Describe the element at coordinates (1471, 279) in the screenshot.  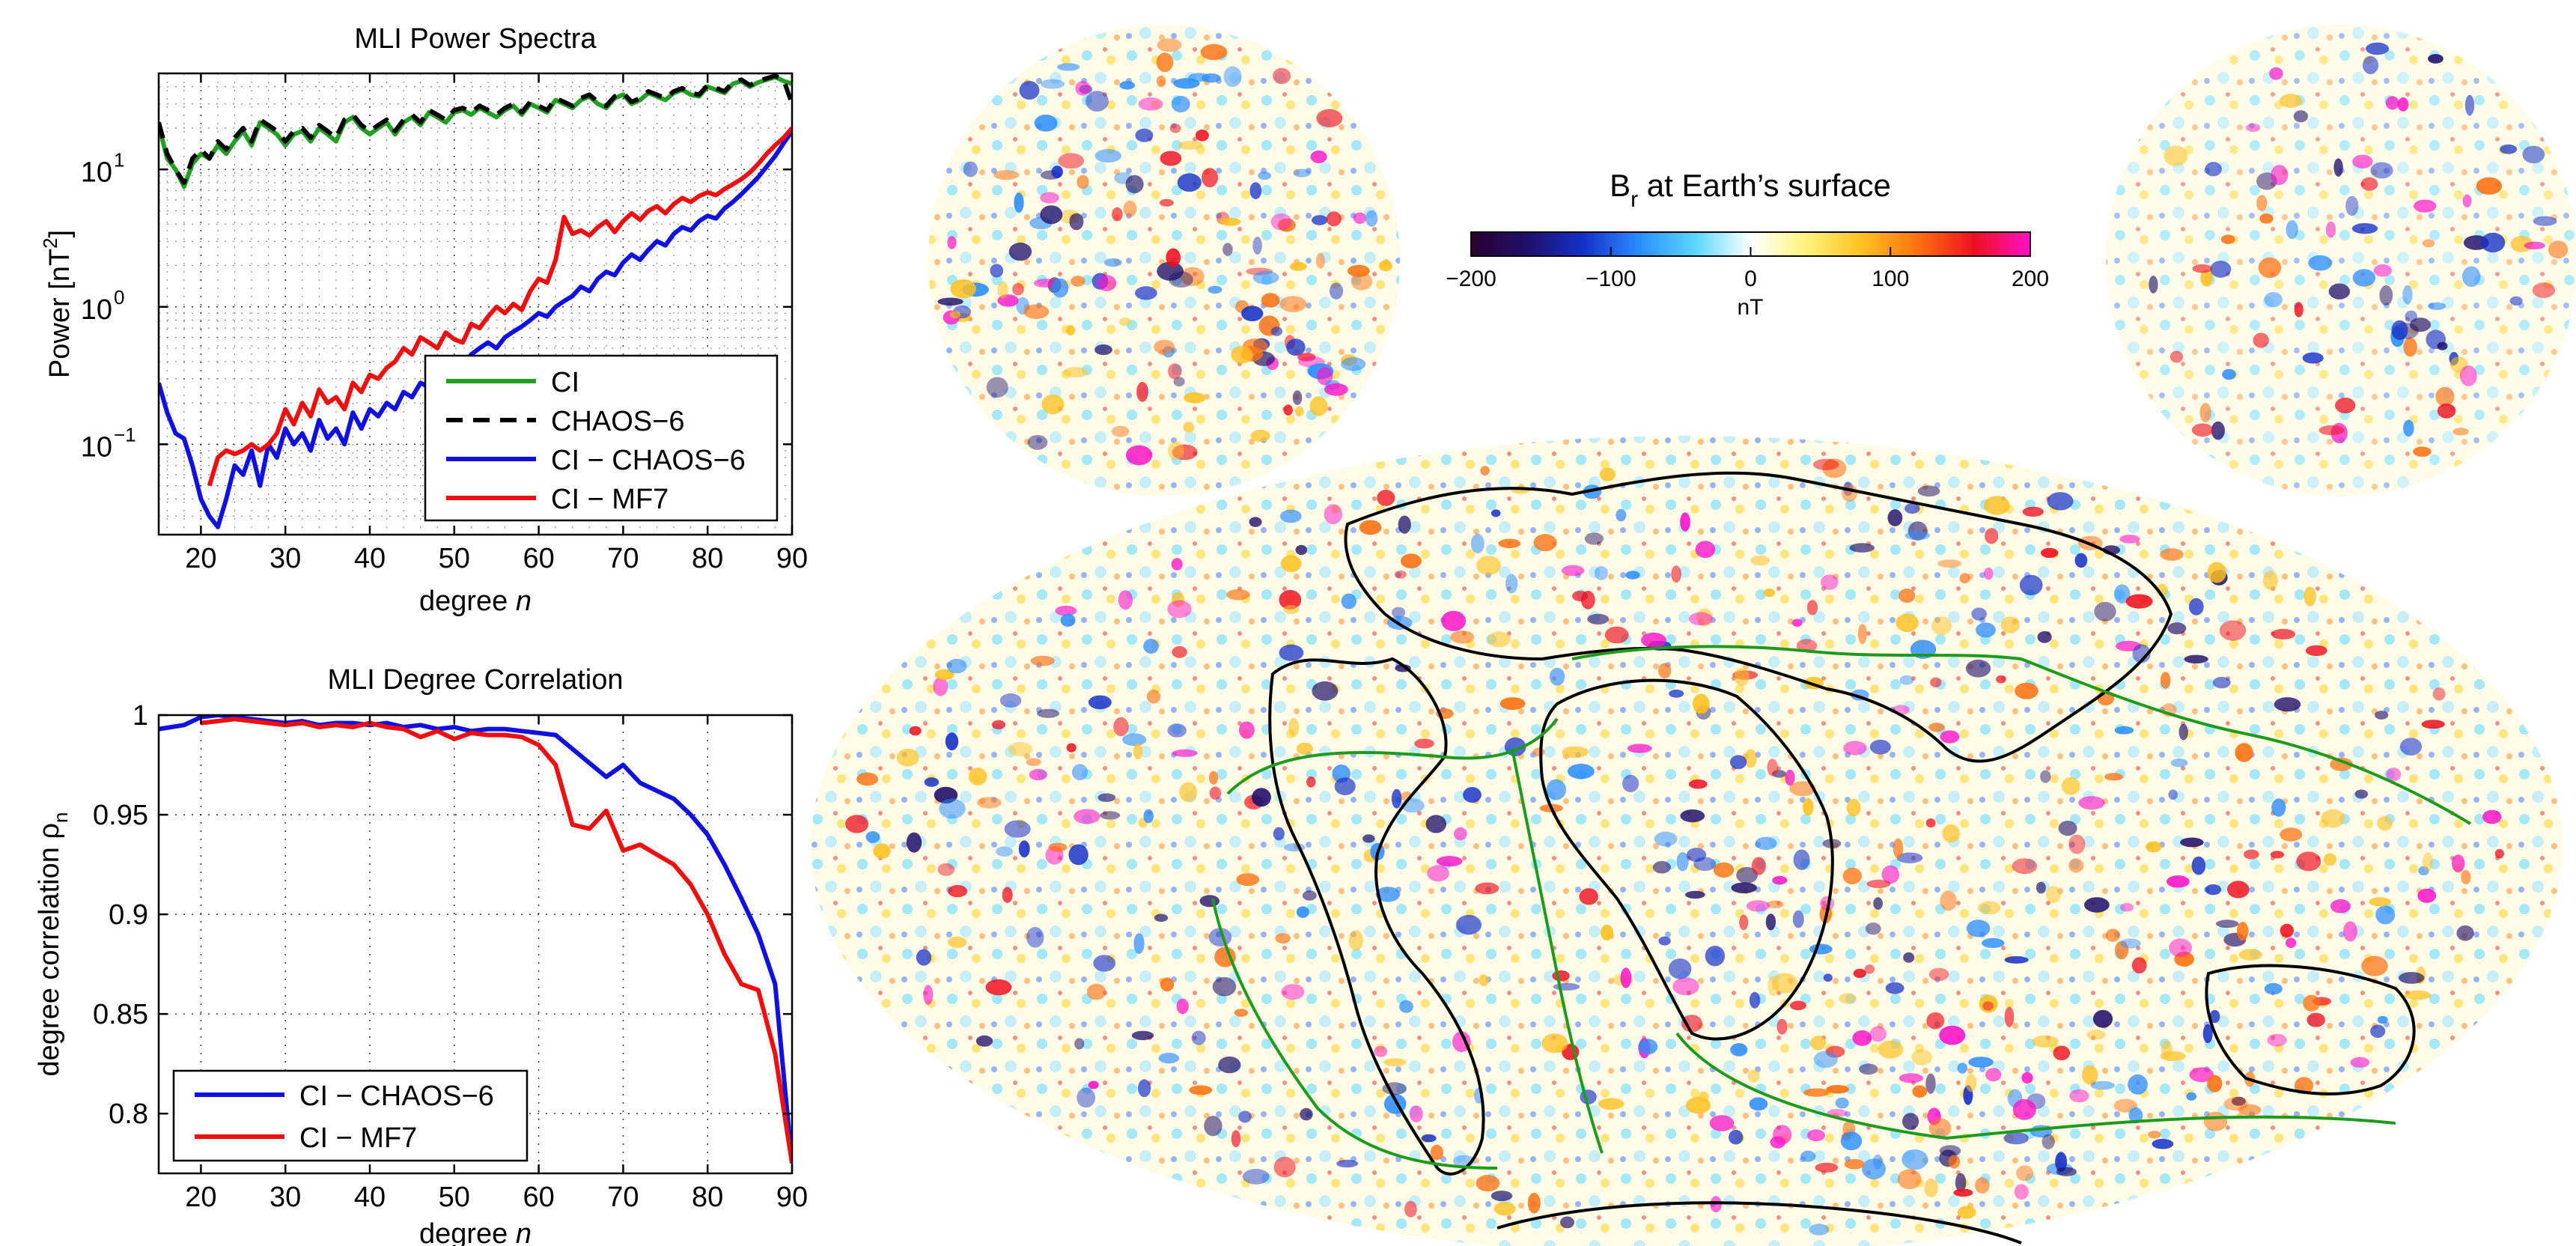
I see `colorbar-tick-label: −200` at that location.